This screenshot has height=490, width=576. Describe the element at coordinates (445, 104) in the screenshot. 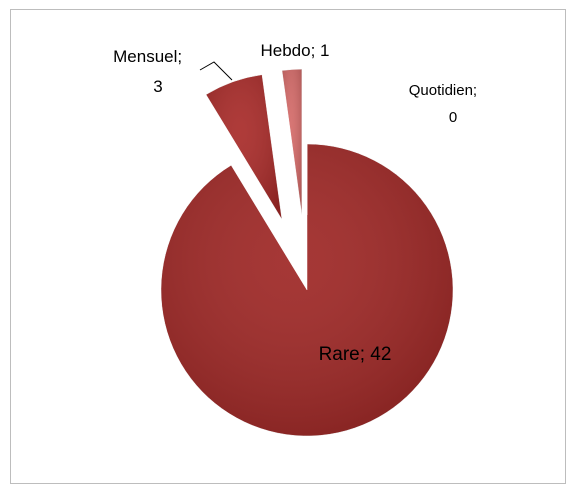

I see `data-label: Quotidien; 0` at that location.